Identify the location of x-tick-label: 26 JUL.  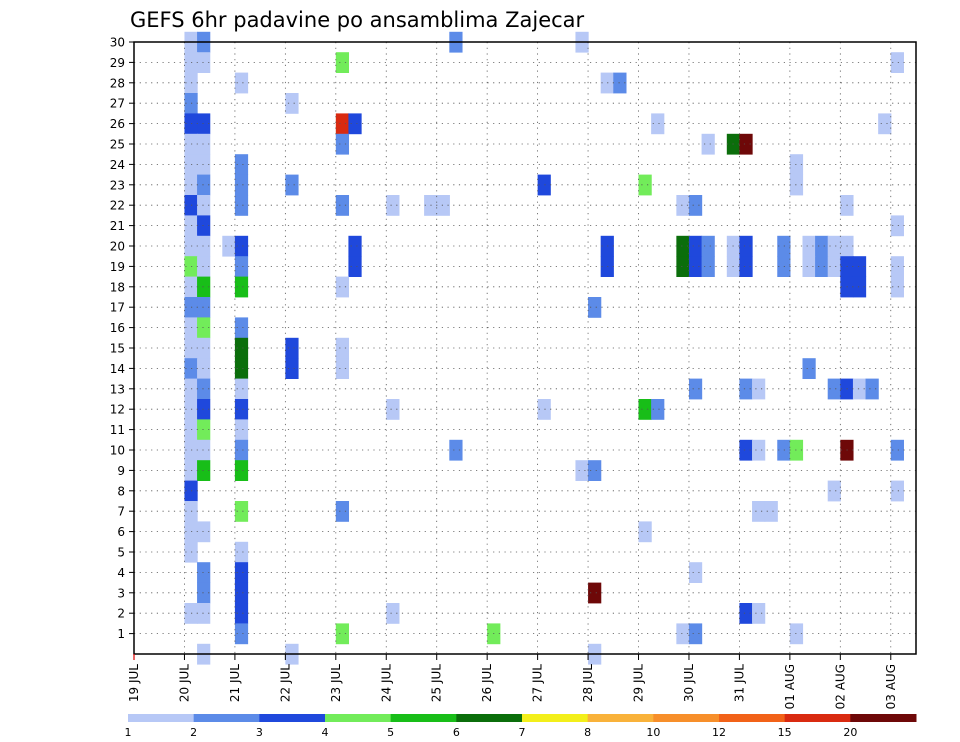
(487, 683).